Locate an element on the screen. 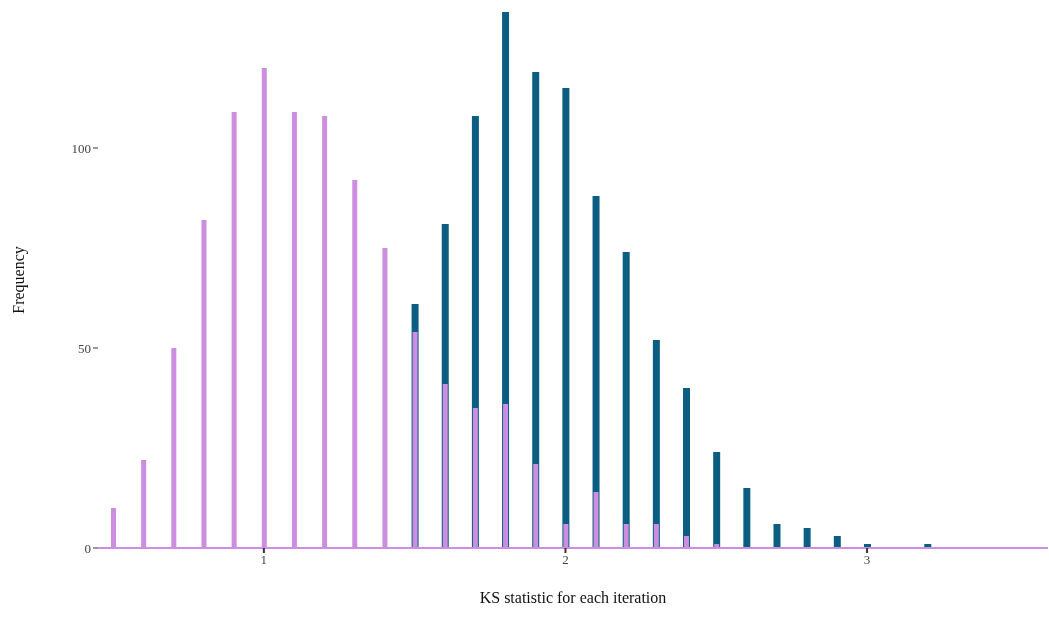  y-axis-title: Frequency is located at coordinates (18, 280).